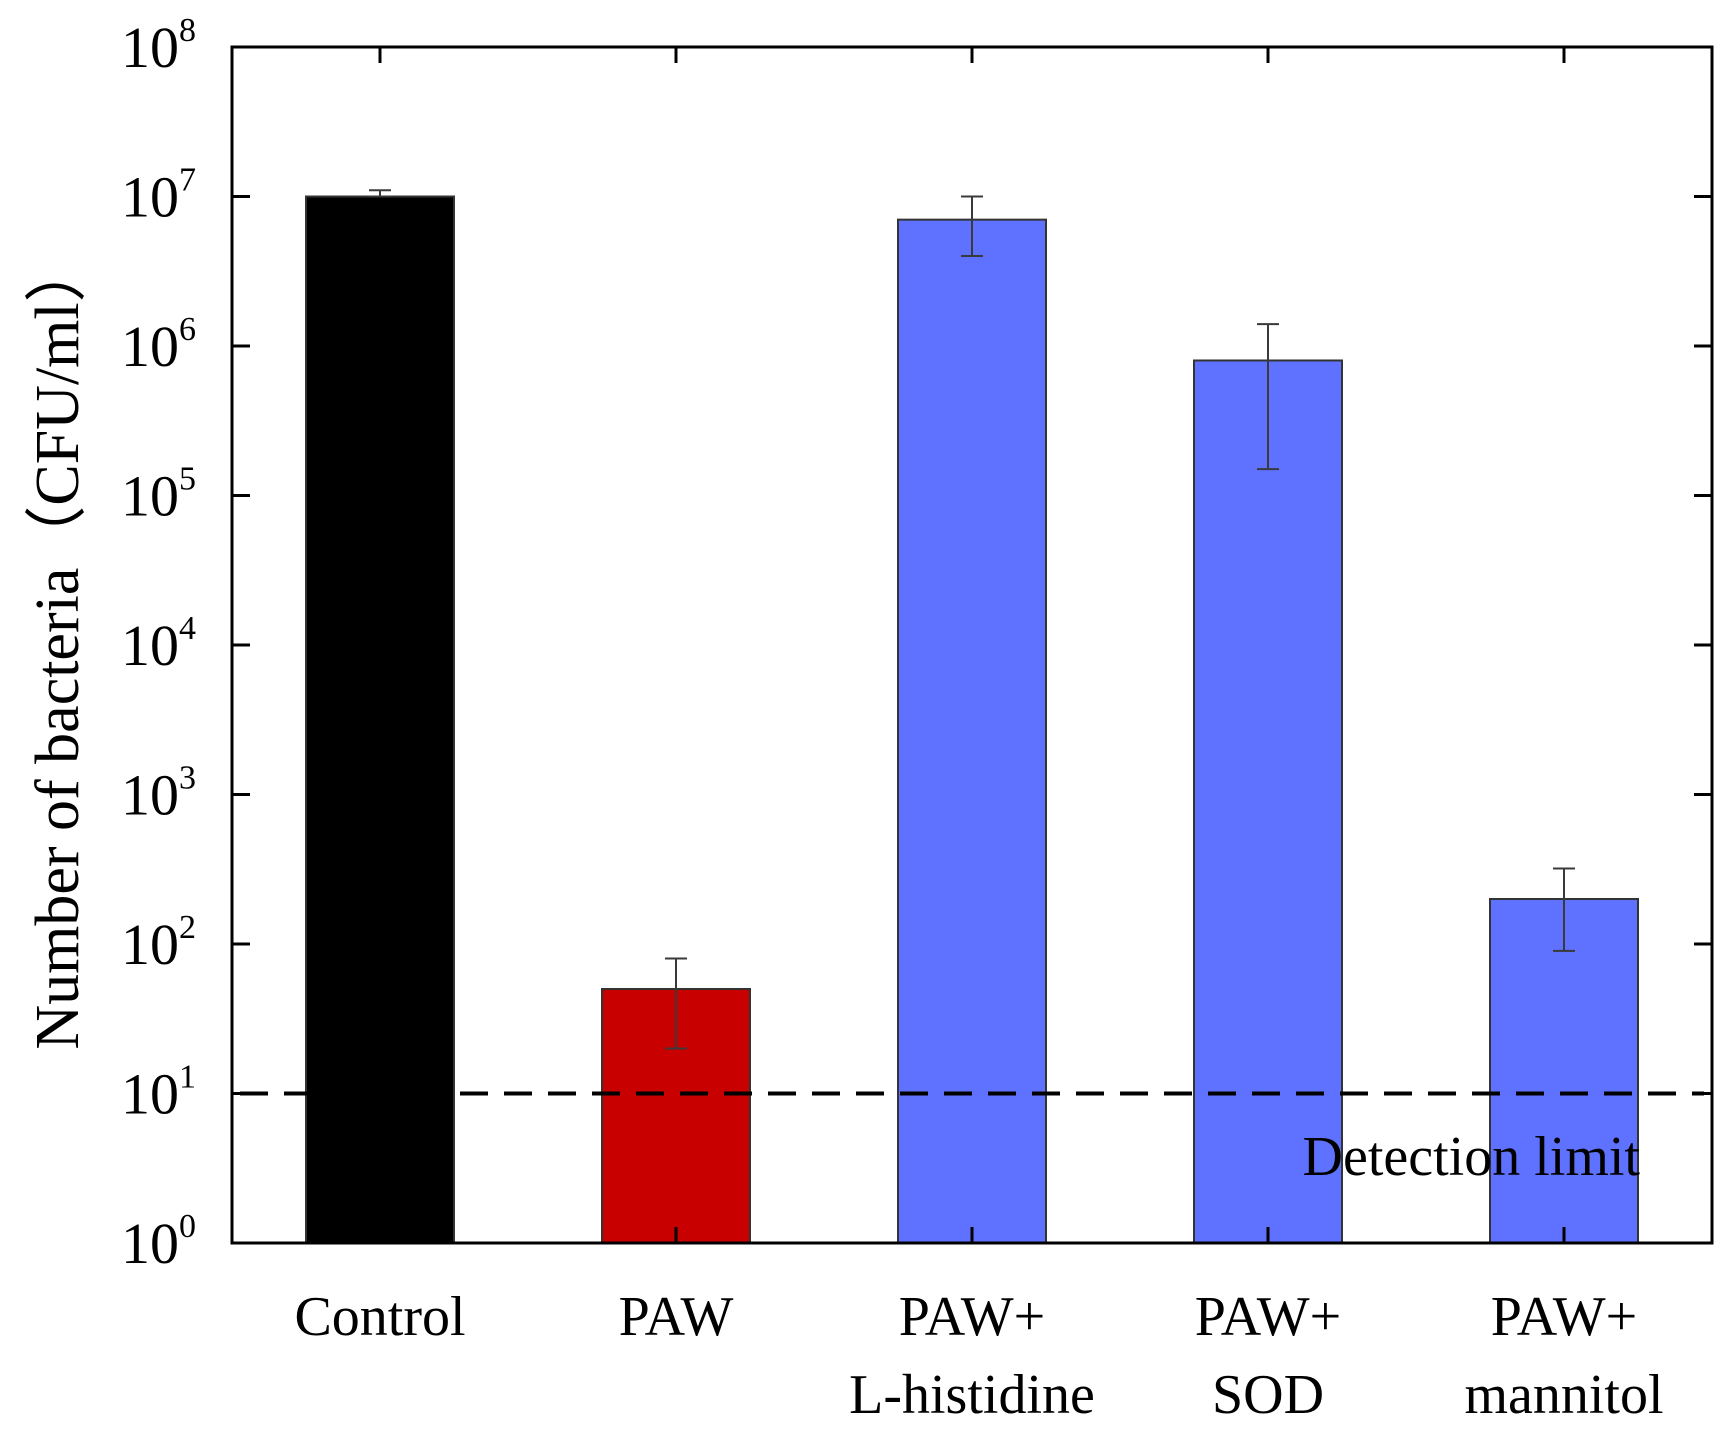 The width and height of the screenshot is (1735, 1445). What do you see at coordinates (972, 1317) in the screenshot?
I see `x-tick-label-2: PAW+` at bounding box center [972, 1317].